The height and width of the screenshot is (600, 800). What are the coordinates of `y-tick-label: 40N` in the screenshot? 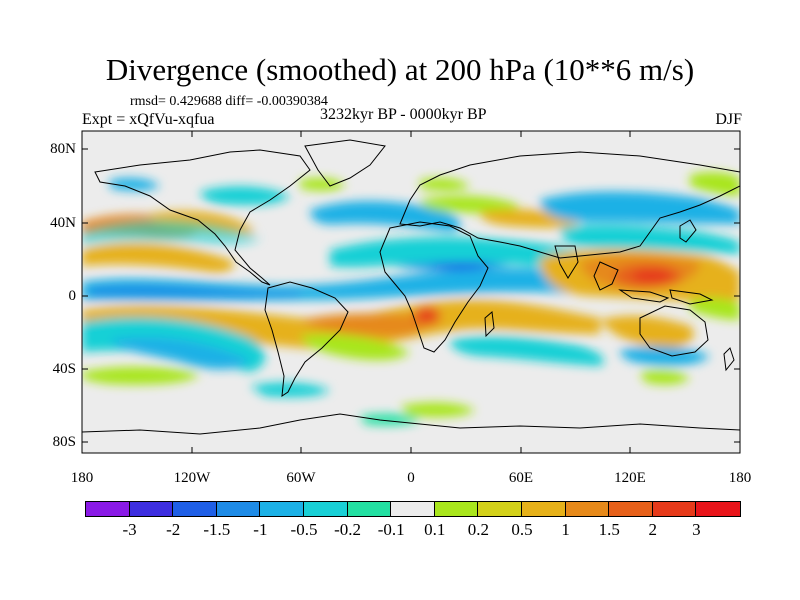 It's located at (63, 223).